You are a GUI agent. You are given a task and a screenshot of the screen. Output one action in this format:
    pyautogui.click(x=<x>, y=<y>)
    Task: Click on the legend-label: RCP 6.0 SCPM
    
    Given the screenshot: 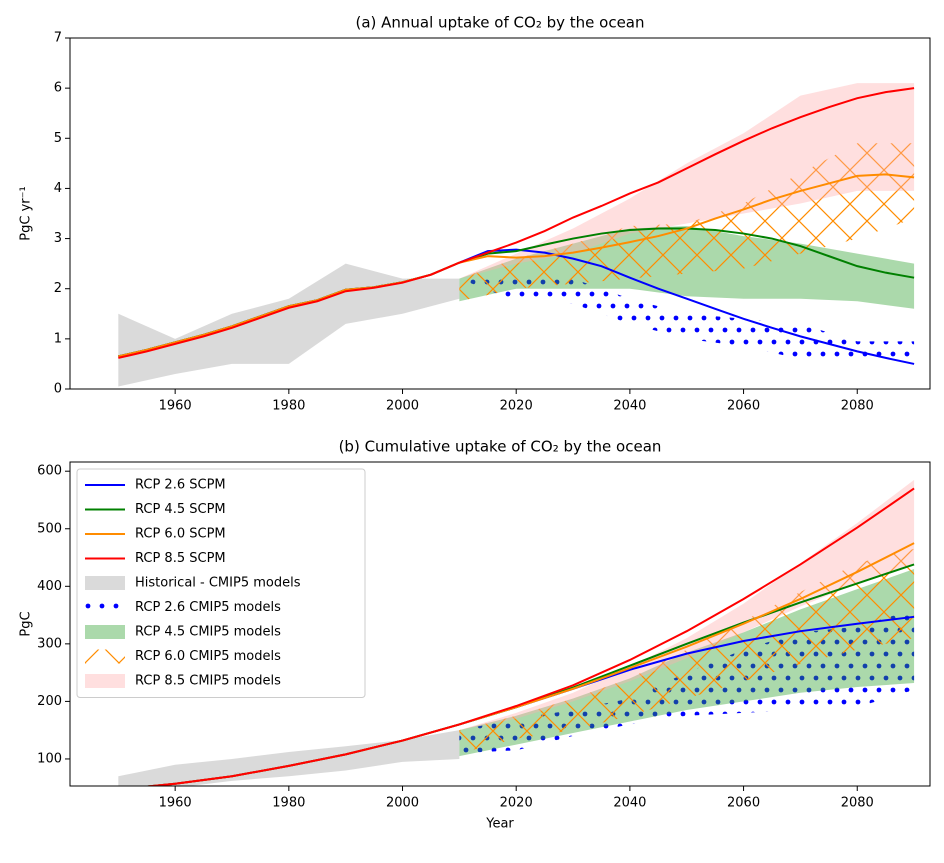 What is the action you would take?
    pyautogui.click(x=180, y=534)
    